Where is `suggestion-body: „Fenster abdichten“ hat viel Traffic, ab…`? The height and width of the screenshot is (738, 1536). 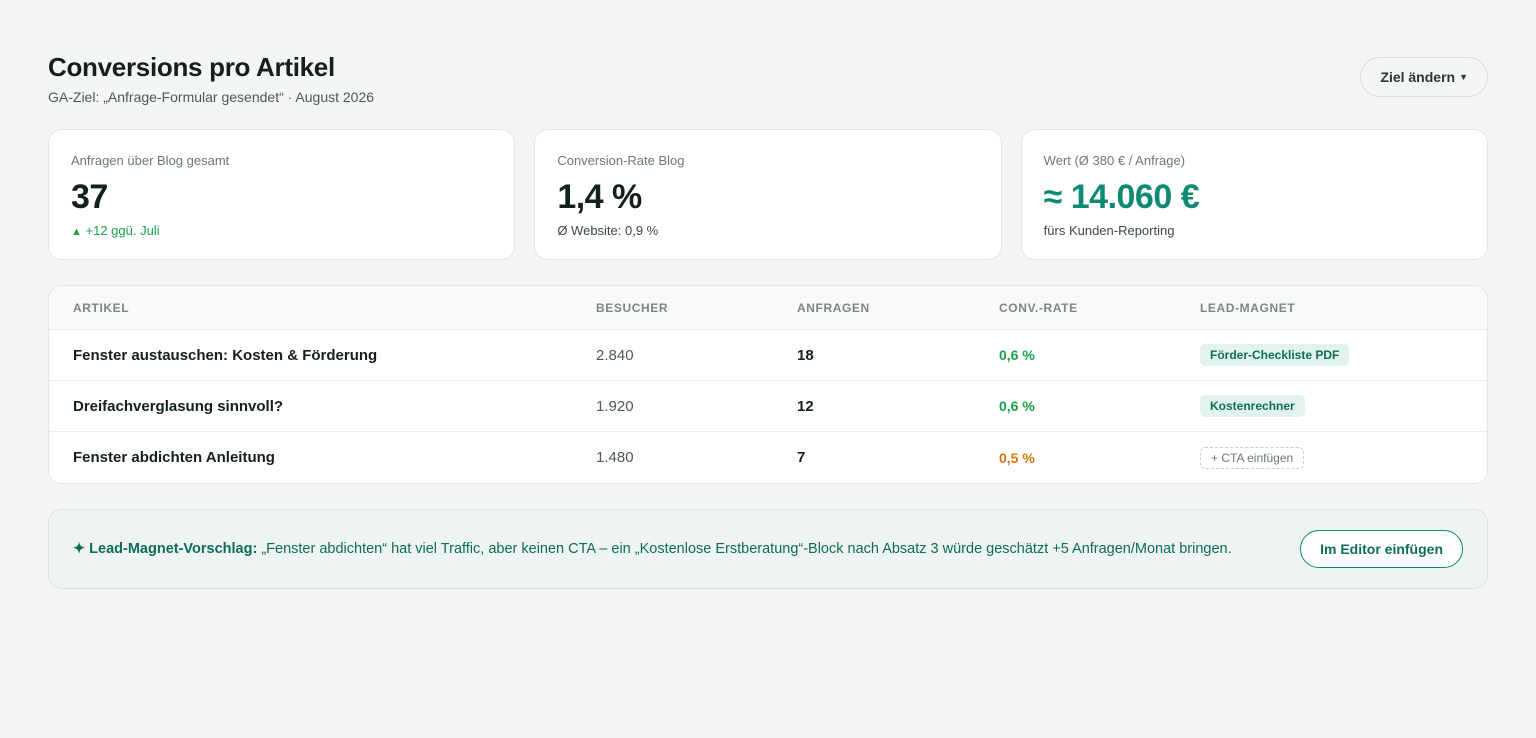 suggestion-body: „Fenster abdichten“ hat viel Traffic, ab… is located at coordinates (746, 549).